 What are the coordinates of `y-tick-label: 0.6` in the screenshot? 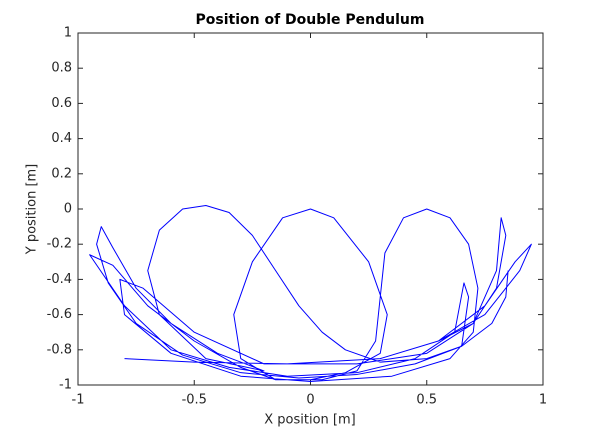 It's located at (61, 103).